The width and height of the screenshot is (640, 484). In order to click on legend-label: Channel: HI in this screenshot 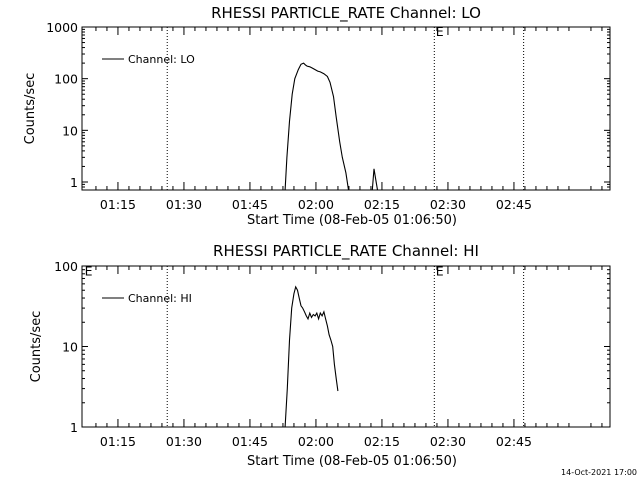, I will do `click(160, 298)`.